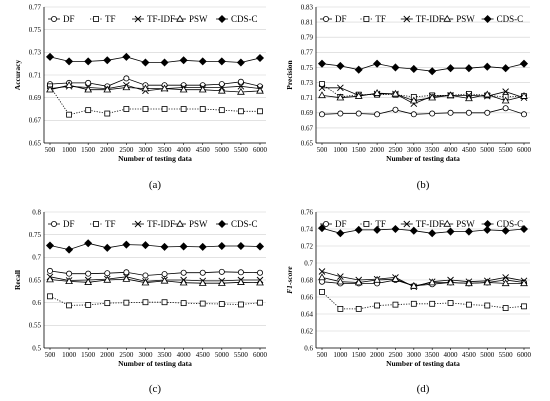 The width and height of the screenshot is (550, 401). What do you see at coordinates (88, 150) in the screenshot?
I see `x-tick-label: 1500` at bounding box center [88, 150].